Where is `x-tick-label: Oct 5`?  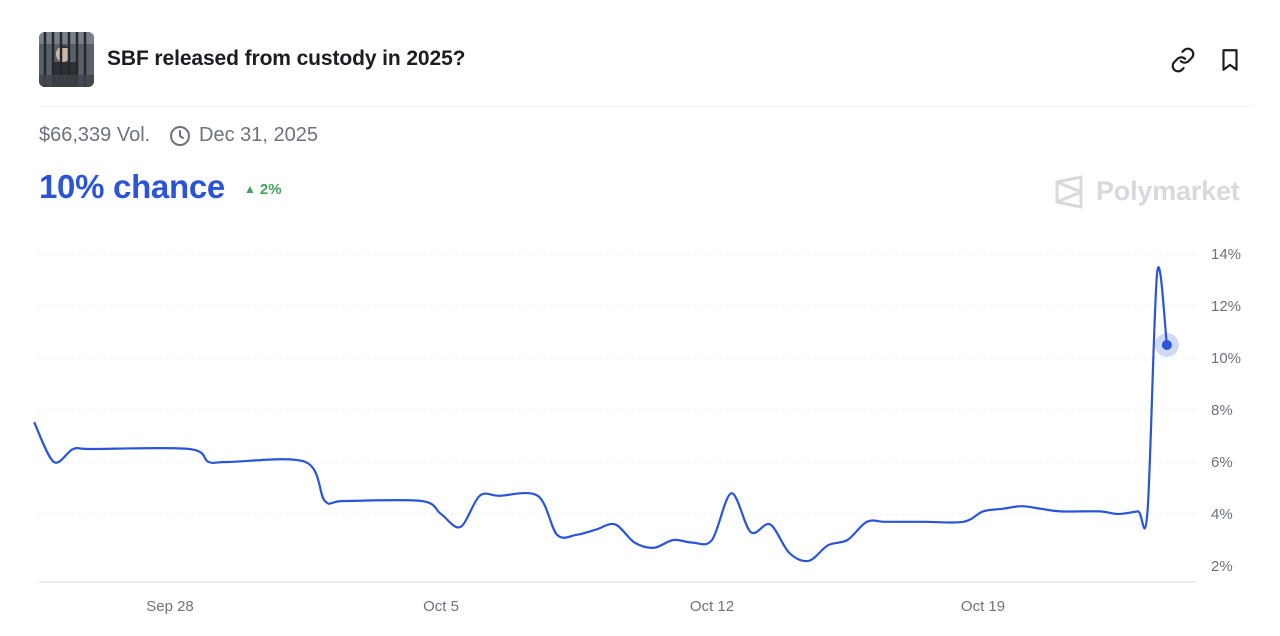
x-tick-label: Oct 5 is located at coordinates (441, 606).